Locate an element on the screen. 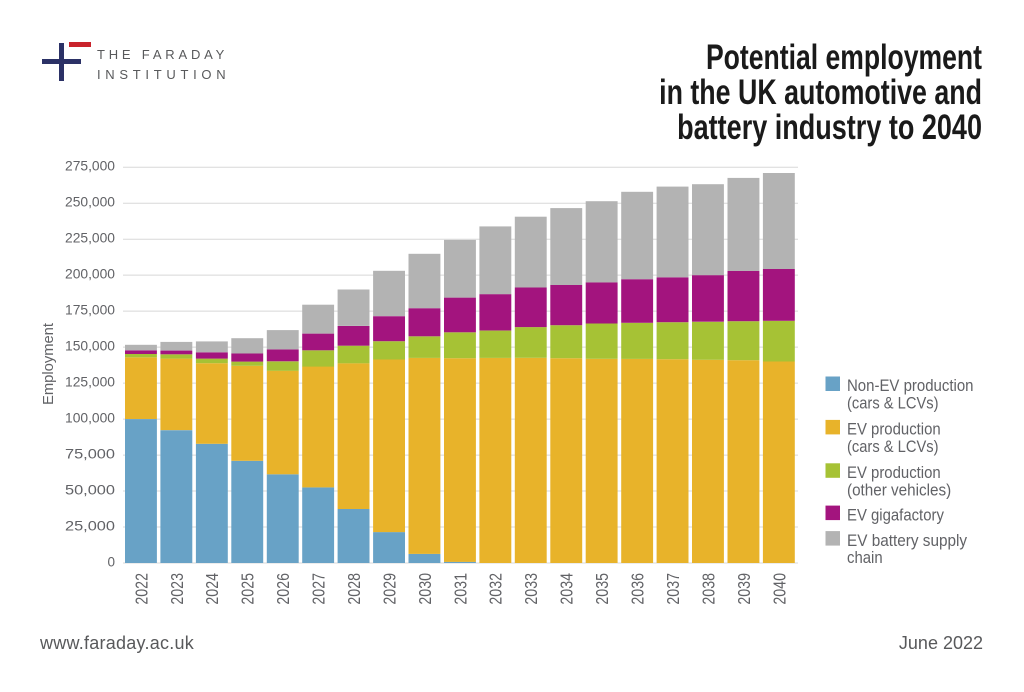 This screenshot has width=1024, height=692. svg-text: 2033 is located at coordinates (531, 589).